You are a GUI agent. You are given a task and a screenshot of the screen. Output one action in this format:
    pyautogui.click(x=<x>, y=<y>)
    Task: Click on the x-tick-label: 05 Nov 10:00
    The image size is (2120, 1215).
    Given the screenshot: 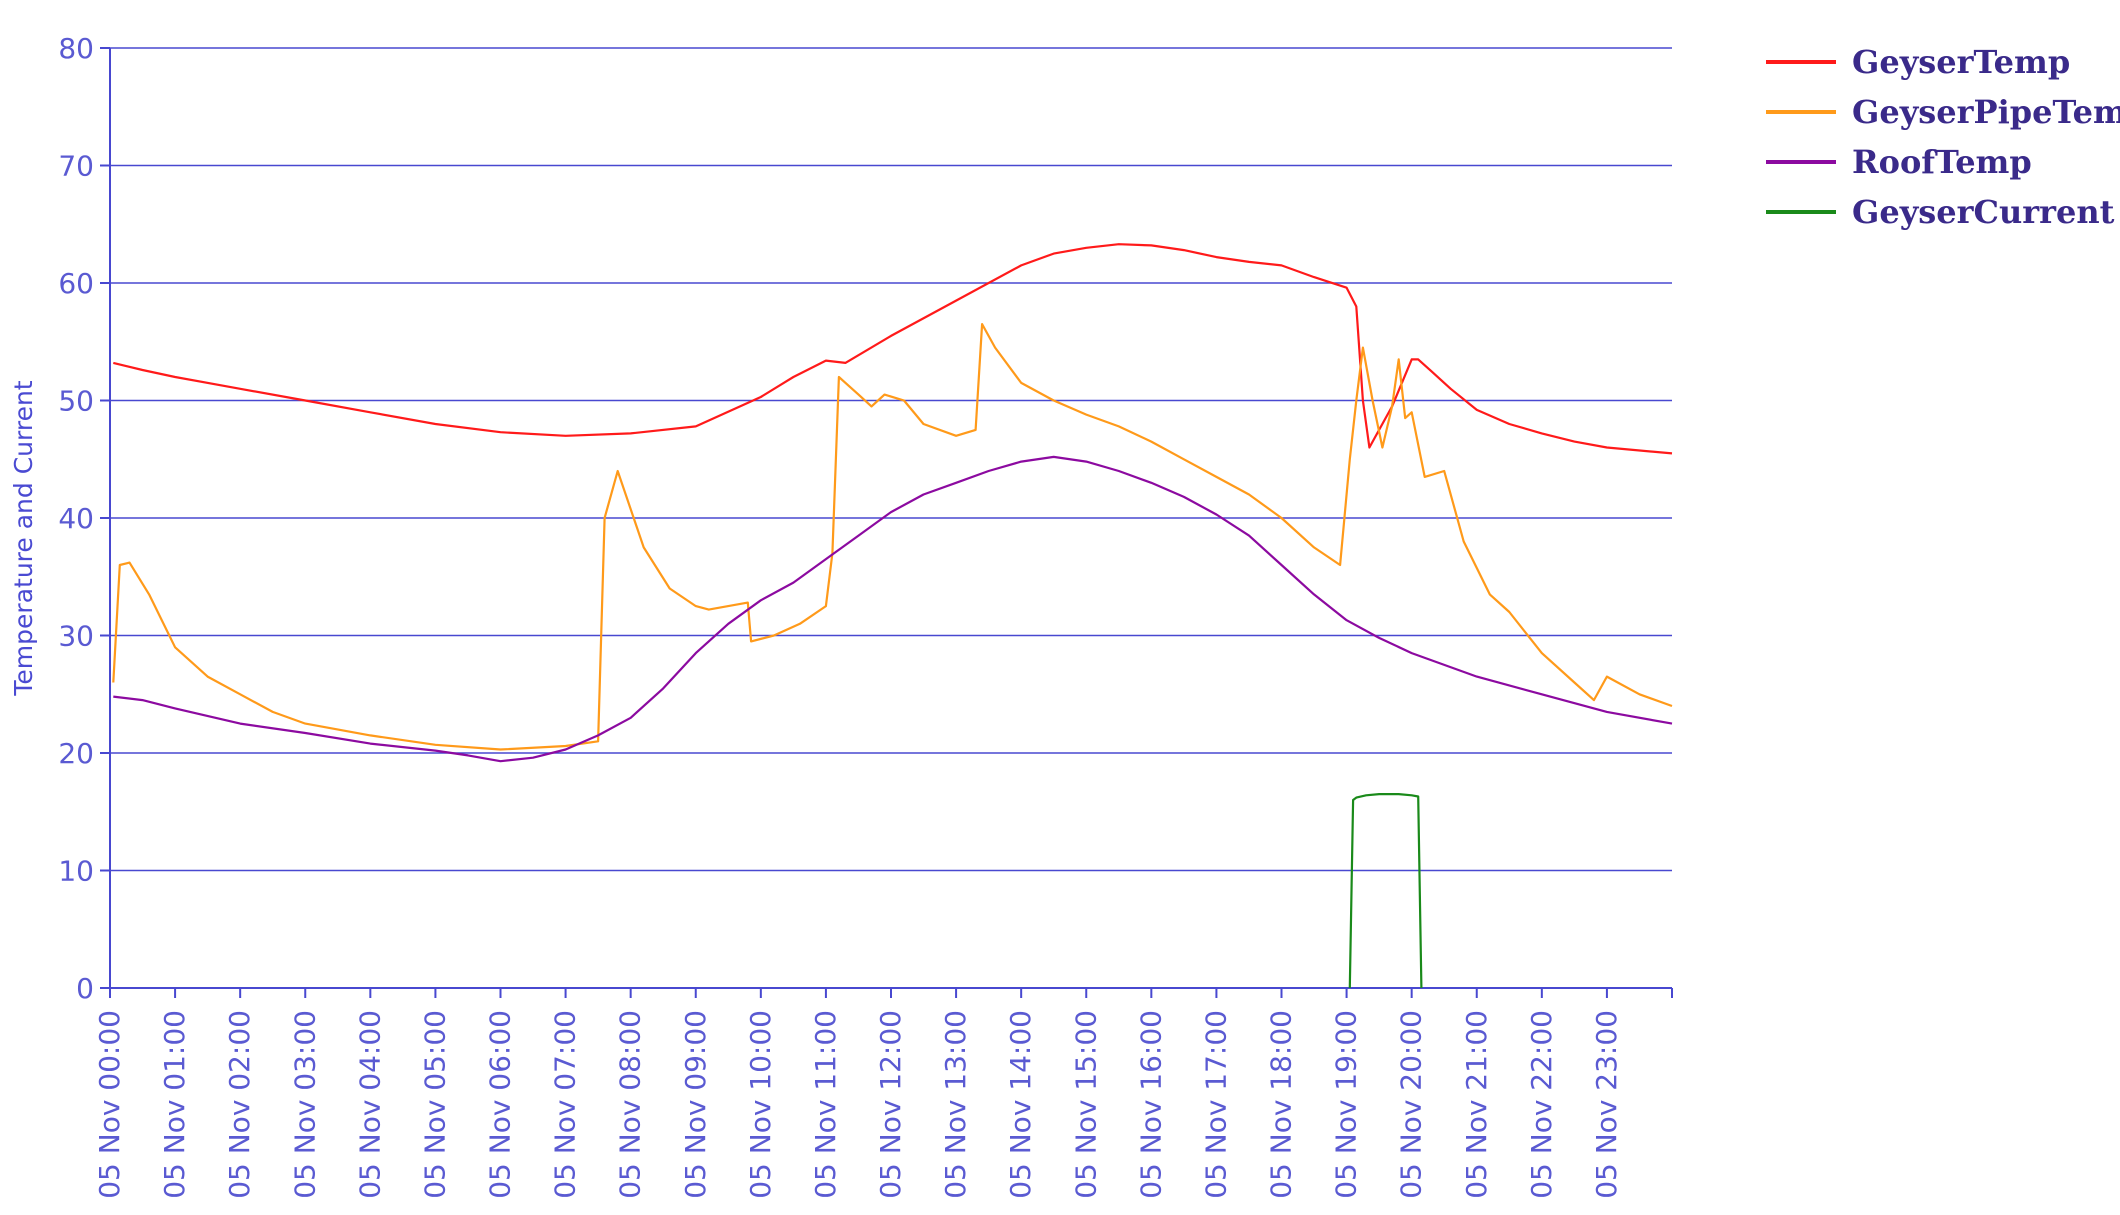 What is the action you would take?
    pyautogui.click(x=760, y=1104)
    